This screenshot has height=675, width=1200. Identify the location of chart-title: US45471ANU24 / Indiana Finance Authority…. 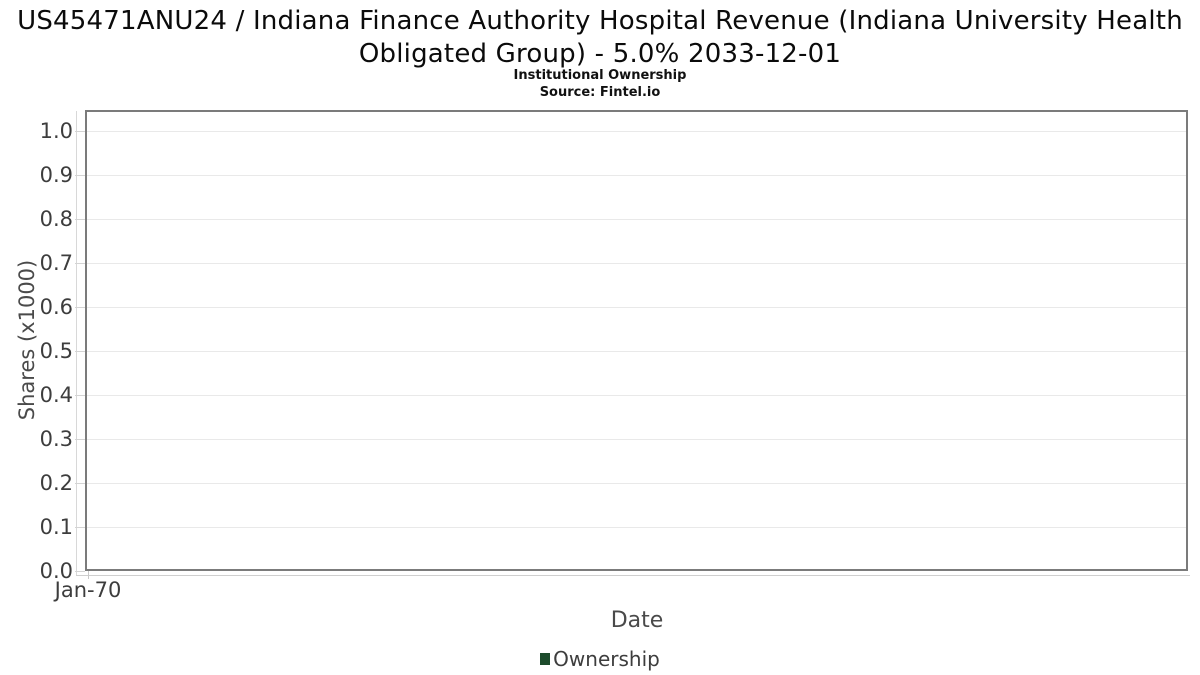
(600, 38).